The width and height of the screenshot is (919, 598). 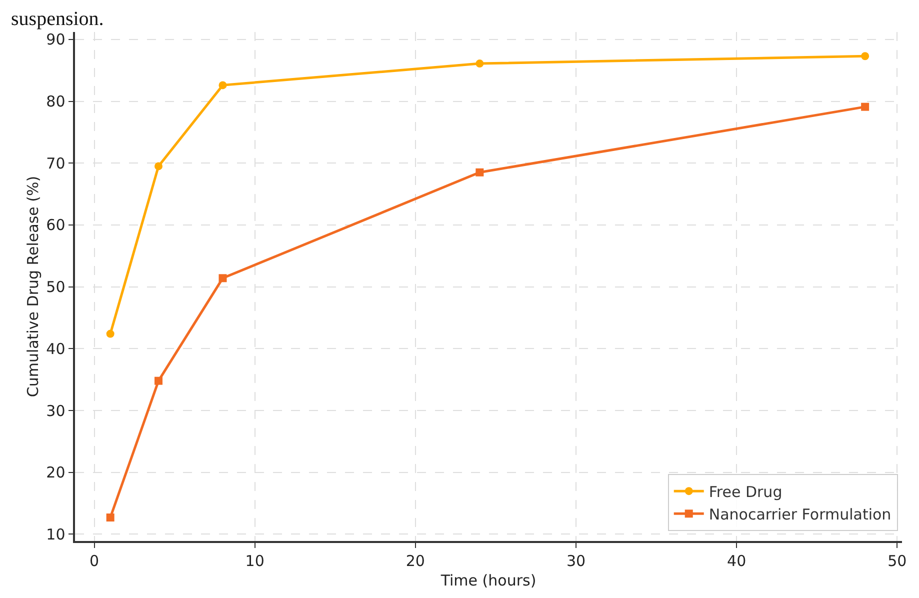 What do you see at coordinates (33, 287) in the screenshot?
I see `y-axis-title: Cumulative Drug Release (%)` at bounding box center [33, 287].